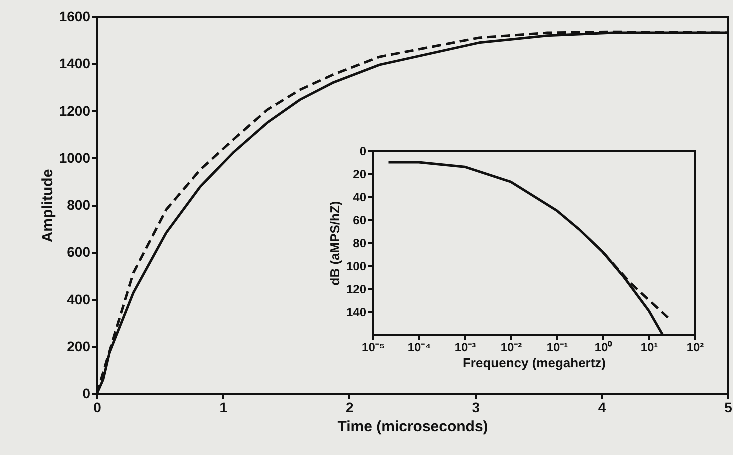 This screenshot has width=733, height=455. What do you see at coordinates (360, 243) in the screenshot?
I see `y-tick-label: 80` at bounding box center [360, 243].